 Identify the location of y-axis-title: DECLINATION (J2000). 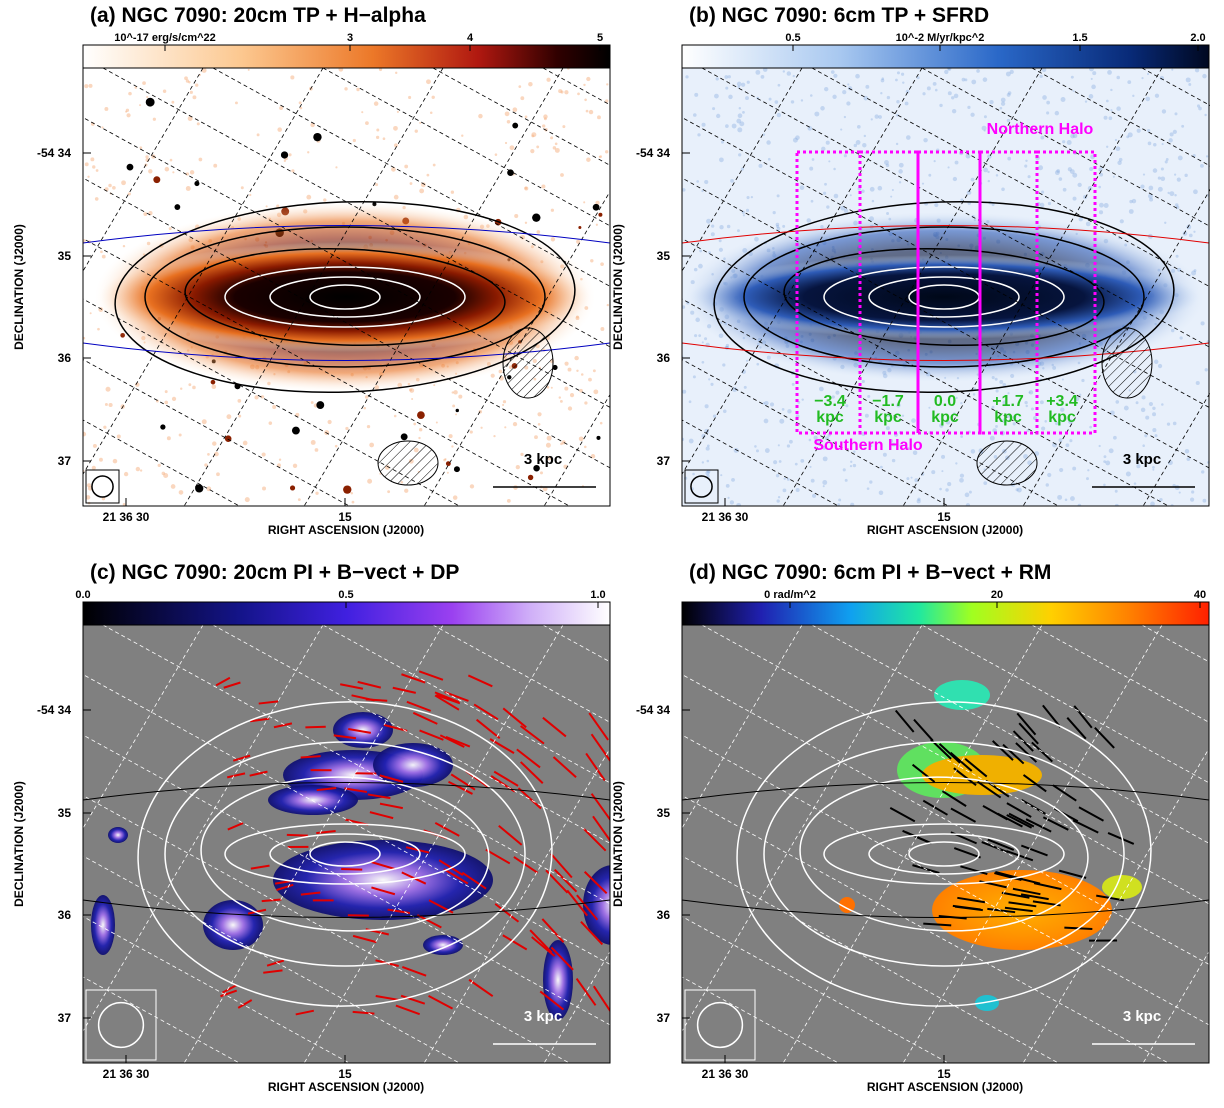
(618, 844).